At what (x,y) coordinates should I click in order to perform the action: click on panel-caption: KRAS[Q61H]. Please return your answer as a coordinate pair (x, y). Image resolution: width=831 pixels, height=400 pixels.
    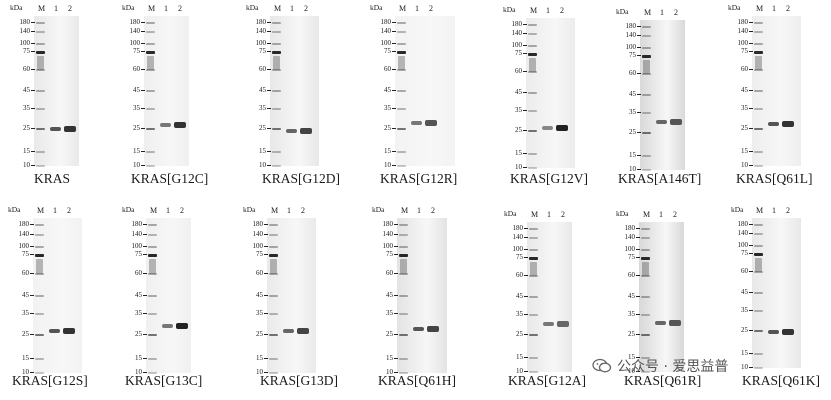
    Looking at the image, I should click on (417, 380).